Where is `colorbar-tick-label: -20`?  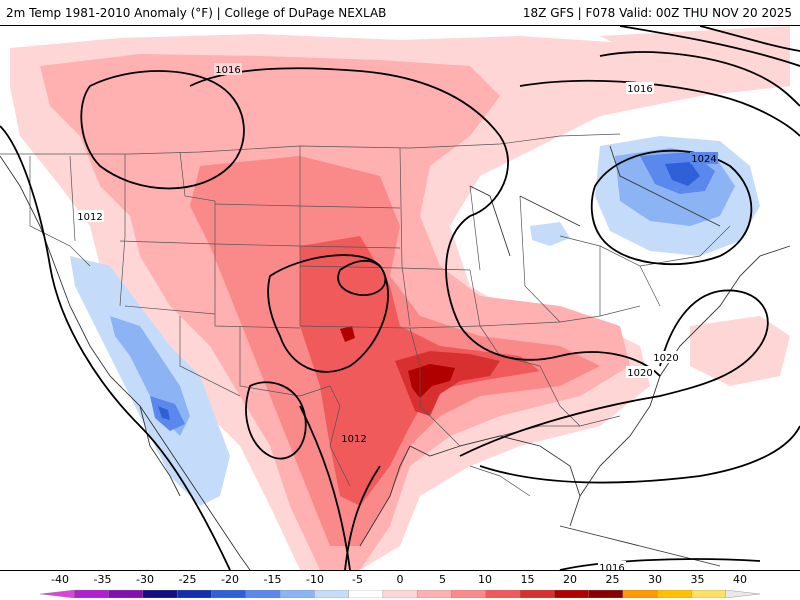 colorbar-tick-label: -20 is located at coordinates (230, 579).